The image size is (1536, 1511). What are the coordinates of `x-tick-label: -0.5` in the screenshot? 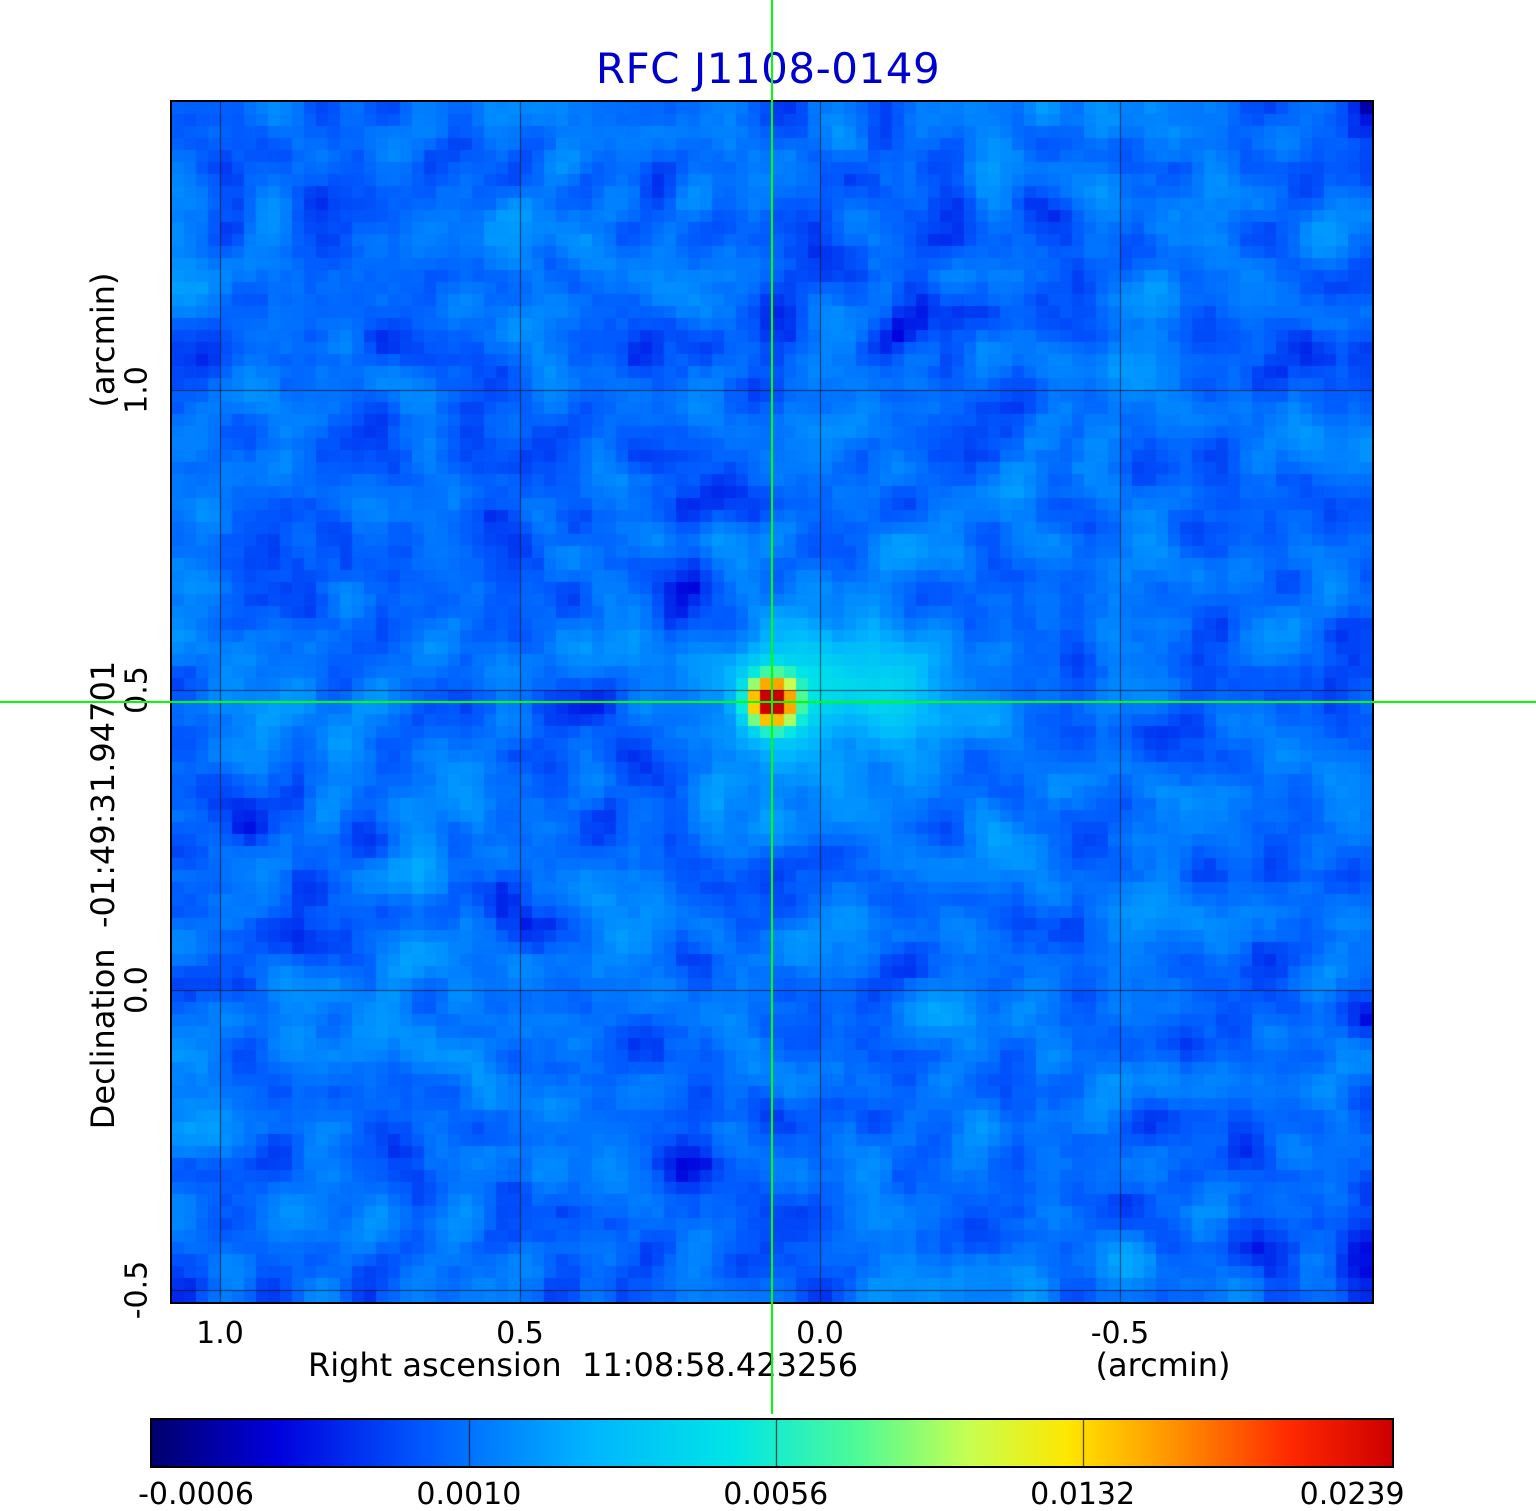 It's located at (1120, 1333).